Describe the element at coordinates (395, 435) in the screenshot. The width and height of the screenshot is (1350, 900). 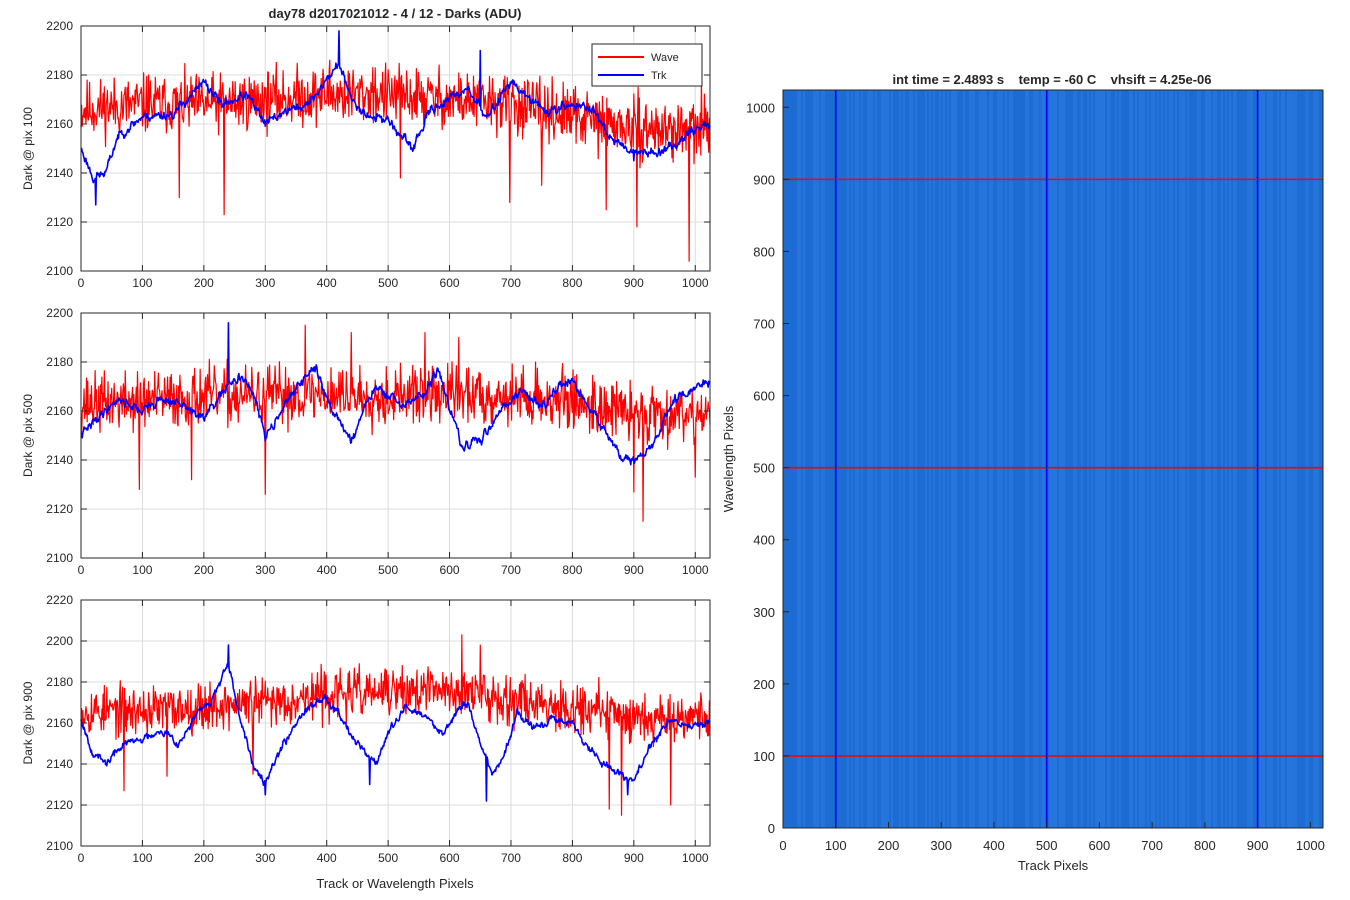
I see `panel-pix-500-grid` at that location.